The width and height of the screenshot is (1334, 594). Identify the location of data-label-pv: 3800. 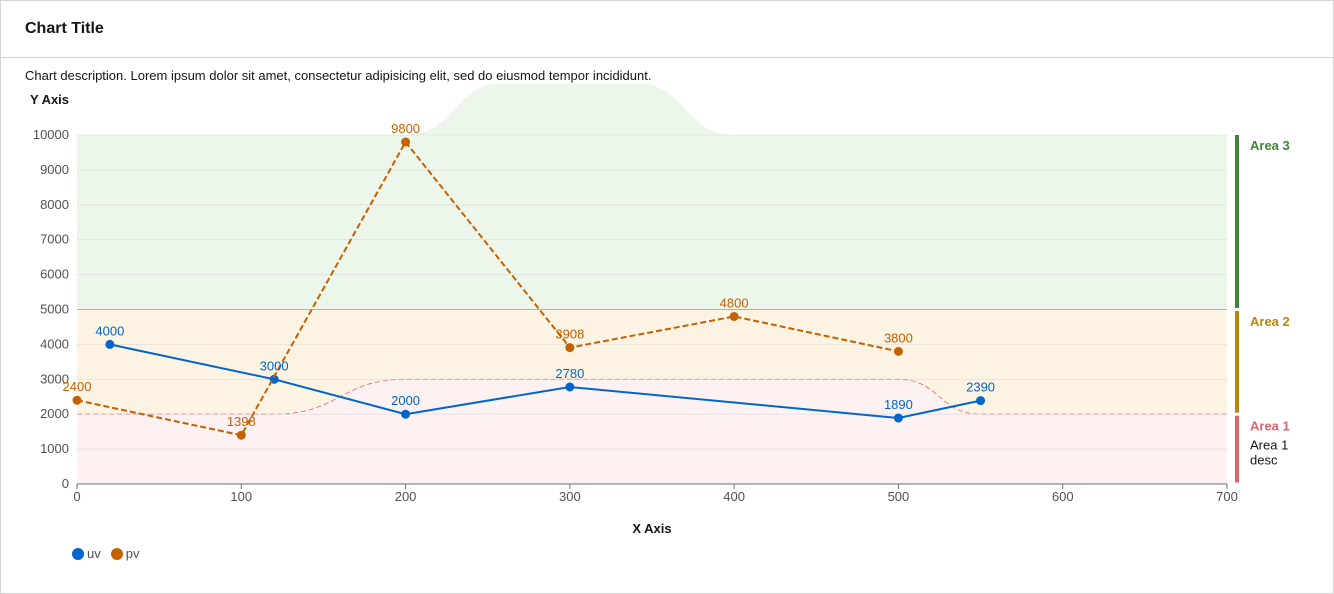
(898, 337).